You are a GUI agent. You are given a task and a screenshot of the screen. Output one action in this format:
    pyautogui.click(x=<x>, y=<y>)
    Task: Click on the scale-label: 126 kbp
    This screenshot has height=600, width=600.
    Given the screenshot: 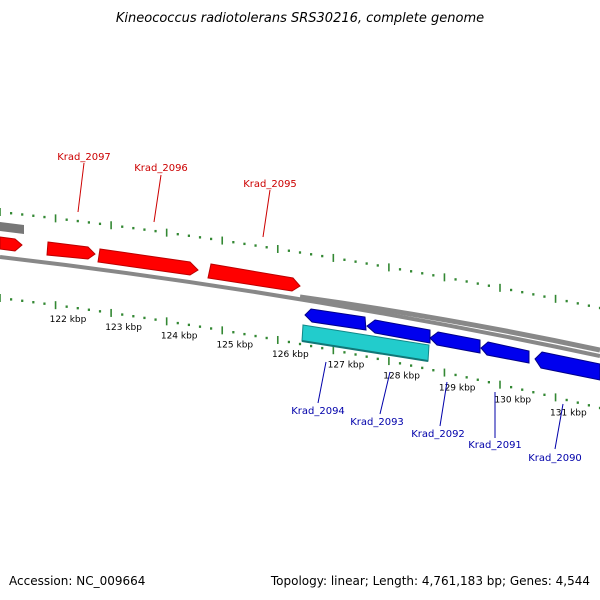 What is the action you would take?
    pyautogui.click(x=290, y=355)
    